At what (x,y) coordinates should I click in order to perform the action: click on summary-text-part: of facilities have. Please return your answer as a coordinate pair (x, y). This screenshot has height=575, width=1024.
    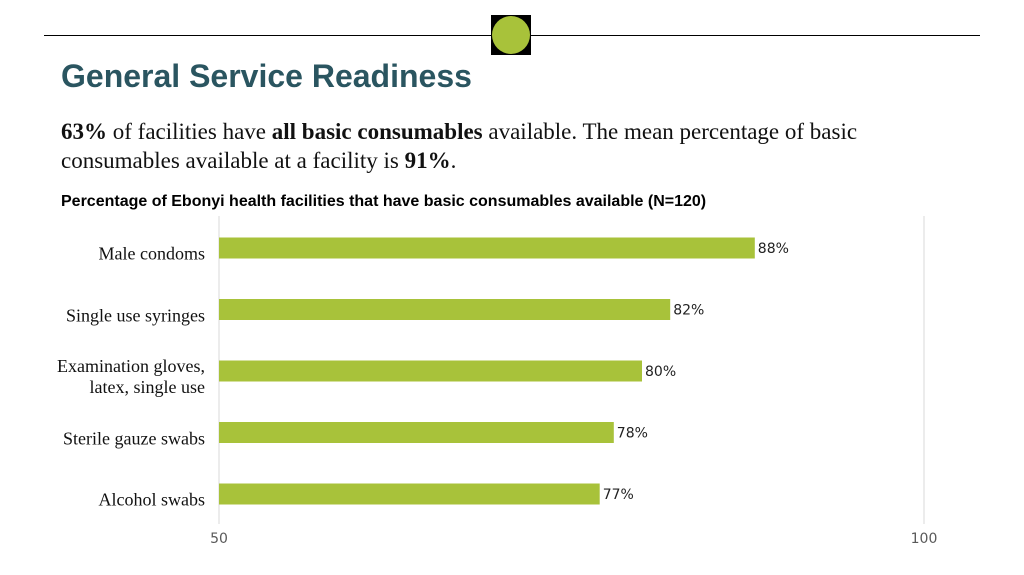
    Looking at the image, I should click on (189, 131).